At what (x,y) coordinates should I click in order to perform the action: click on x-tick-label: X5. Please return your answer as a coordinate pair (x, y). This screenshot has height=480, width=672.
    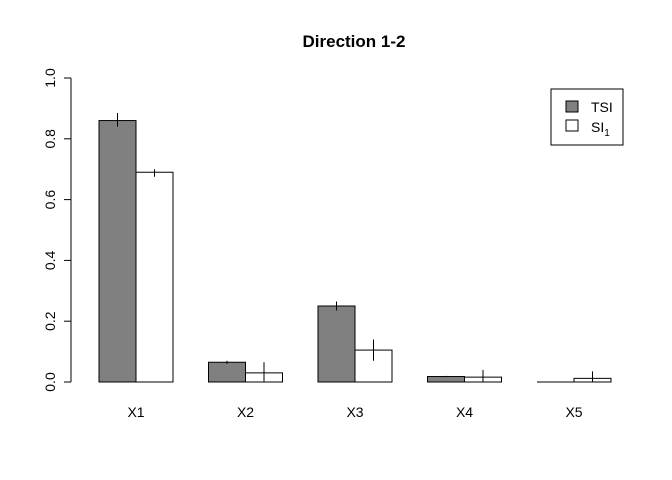
    Looking at the image, I should click on (573, 412).